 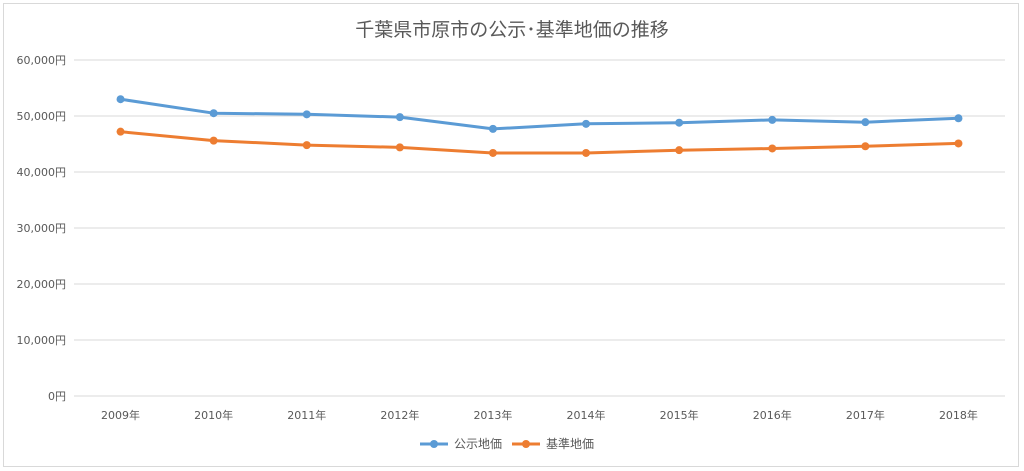 I want to click on y-tick-label: 20,000円, so click(x=42, y=284).